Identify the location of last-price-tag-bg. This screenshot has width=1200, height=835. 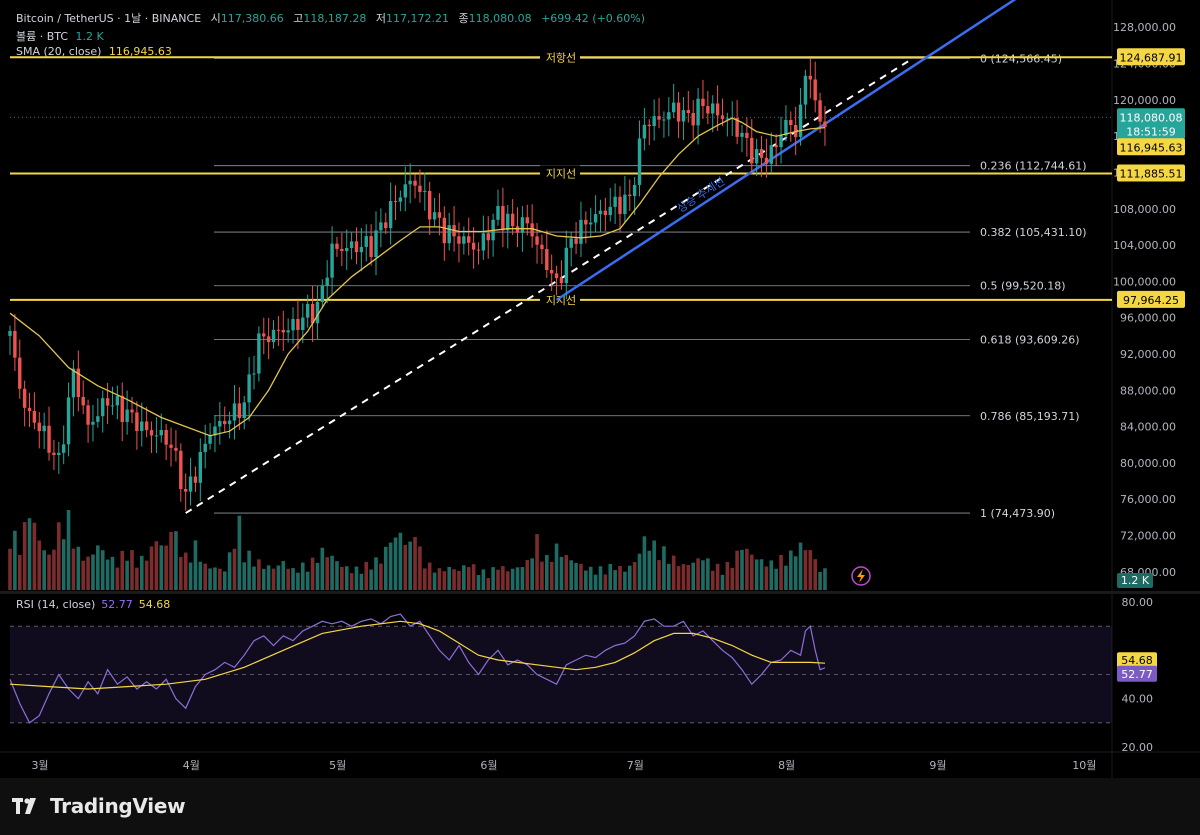
(1151, 124).